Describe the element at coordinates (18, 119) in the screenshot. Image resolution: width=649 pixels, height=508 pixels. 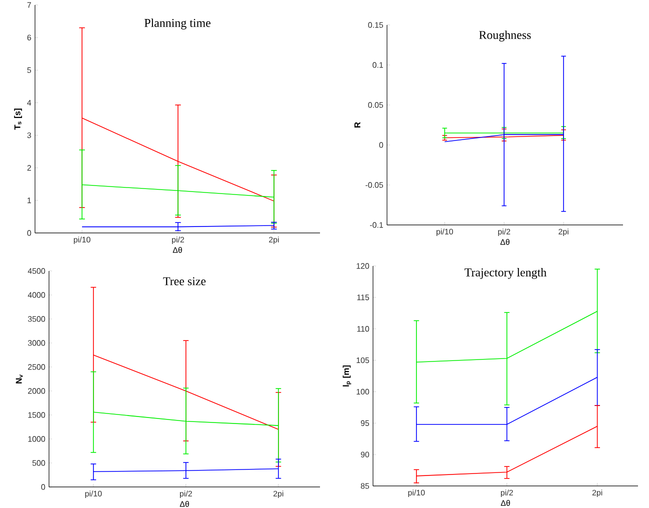
I see `y-axis-title: T$_{s}$ [s]` at that location.